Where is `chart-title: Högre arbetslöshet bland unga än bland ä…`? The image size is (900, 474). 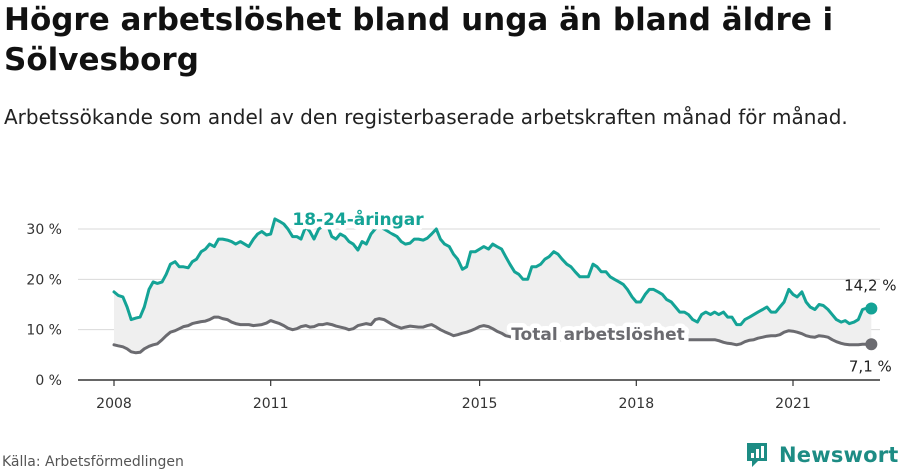
chart-title: Högre arbetslöshet bland unga än bland ä… is located at coordinates (419, 40).